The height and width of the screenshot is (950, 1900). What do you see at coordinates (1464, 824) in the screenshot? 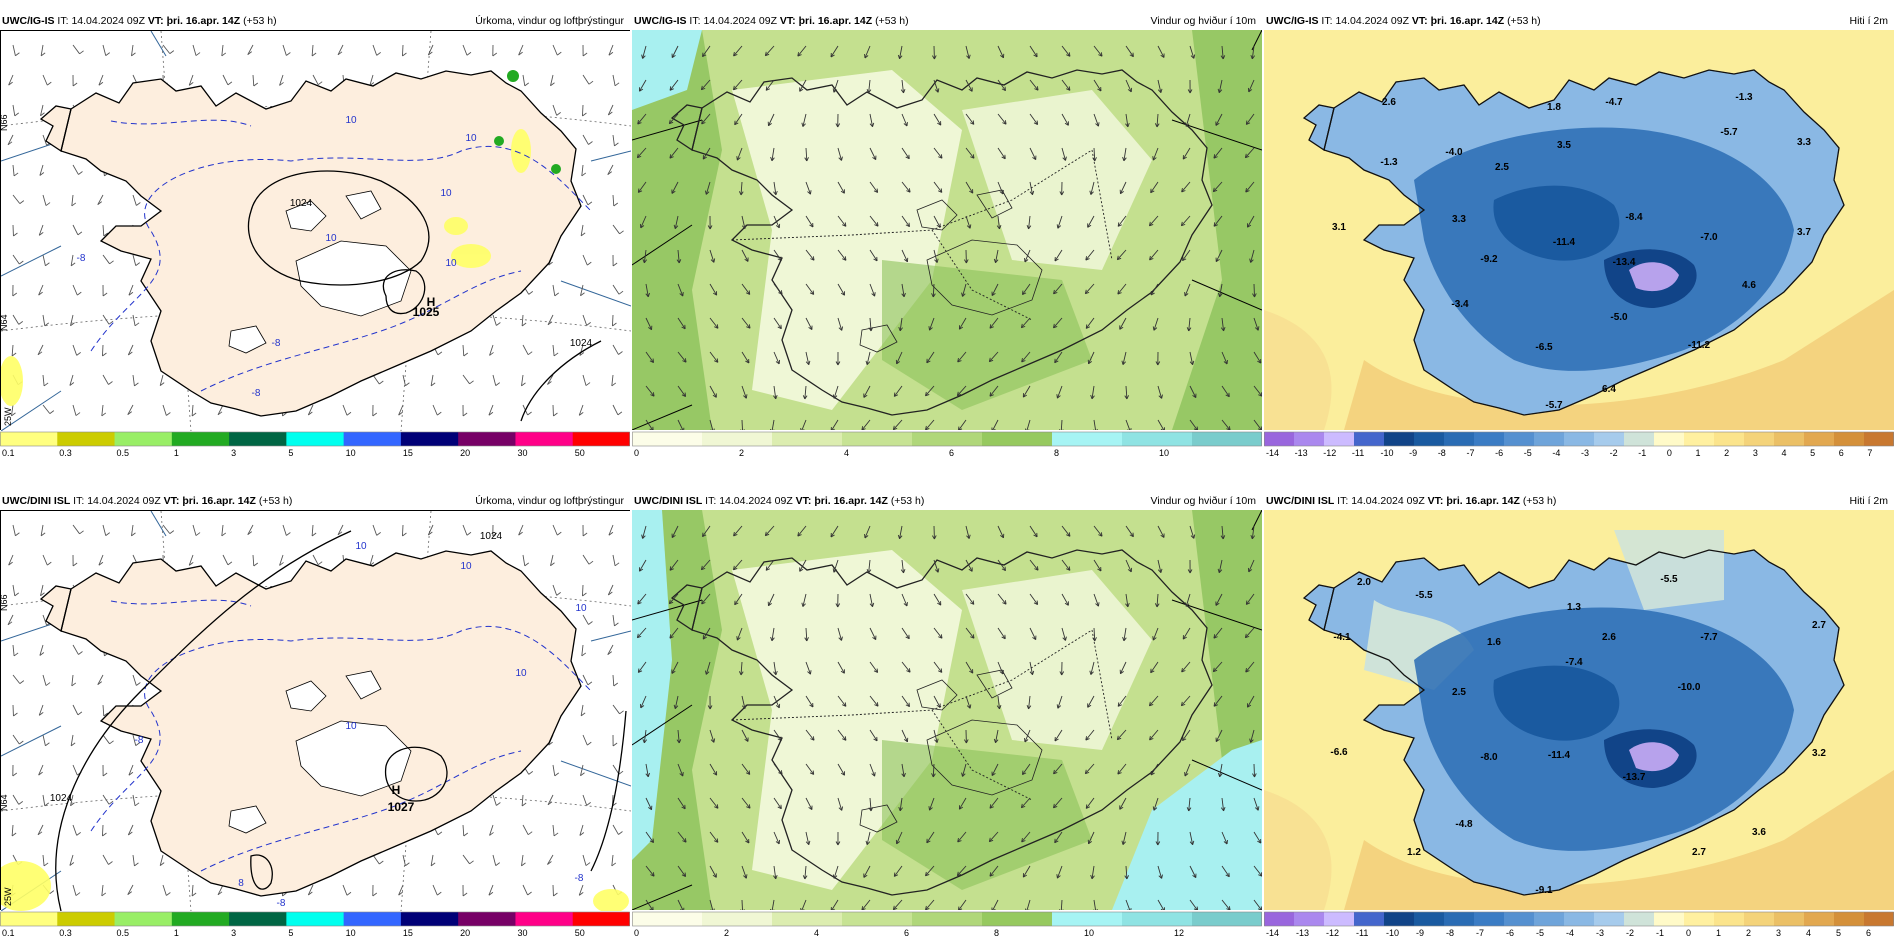
I see `temperature-label: -4.8` at bounding box center [1464, 824].